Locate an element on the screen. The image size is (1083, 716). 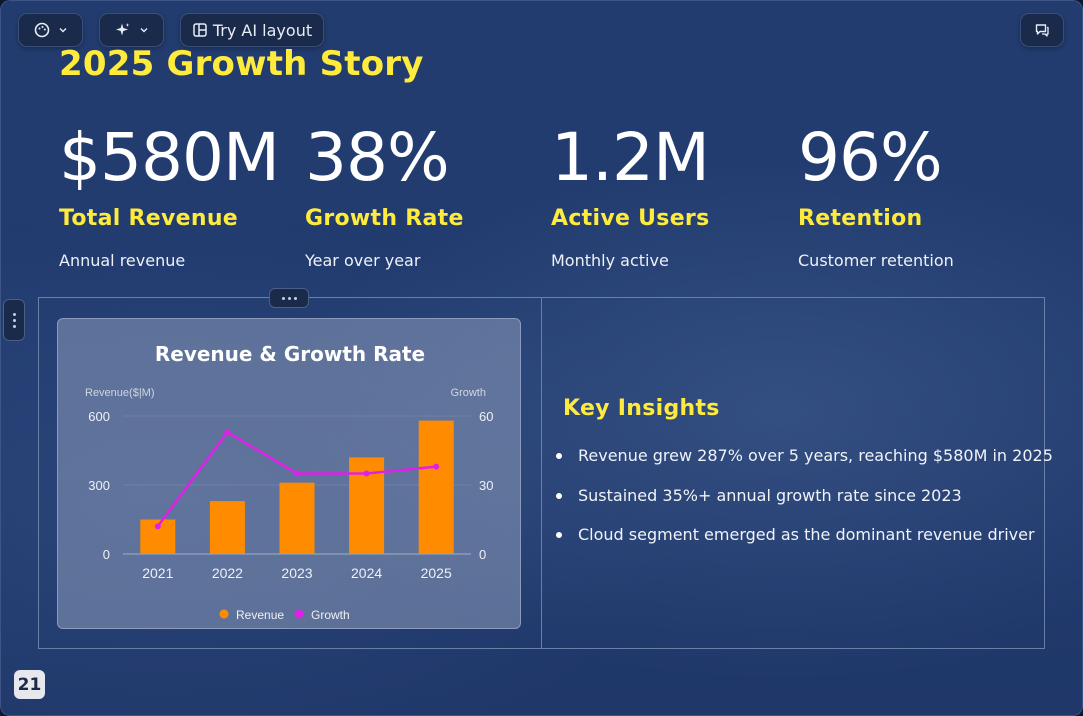
page-number-badge: 21 is located at coordinates (29, 684).